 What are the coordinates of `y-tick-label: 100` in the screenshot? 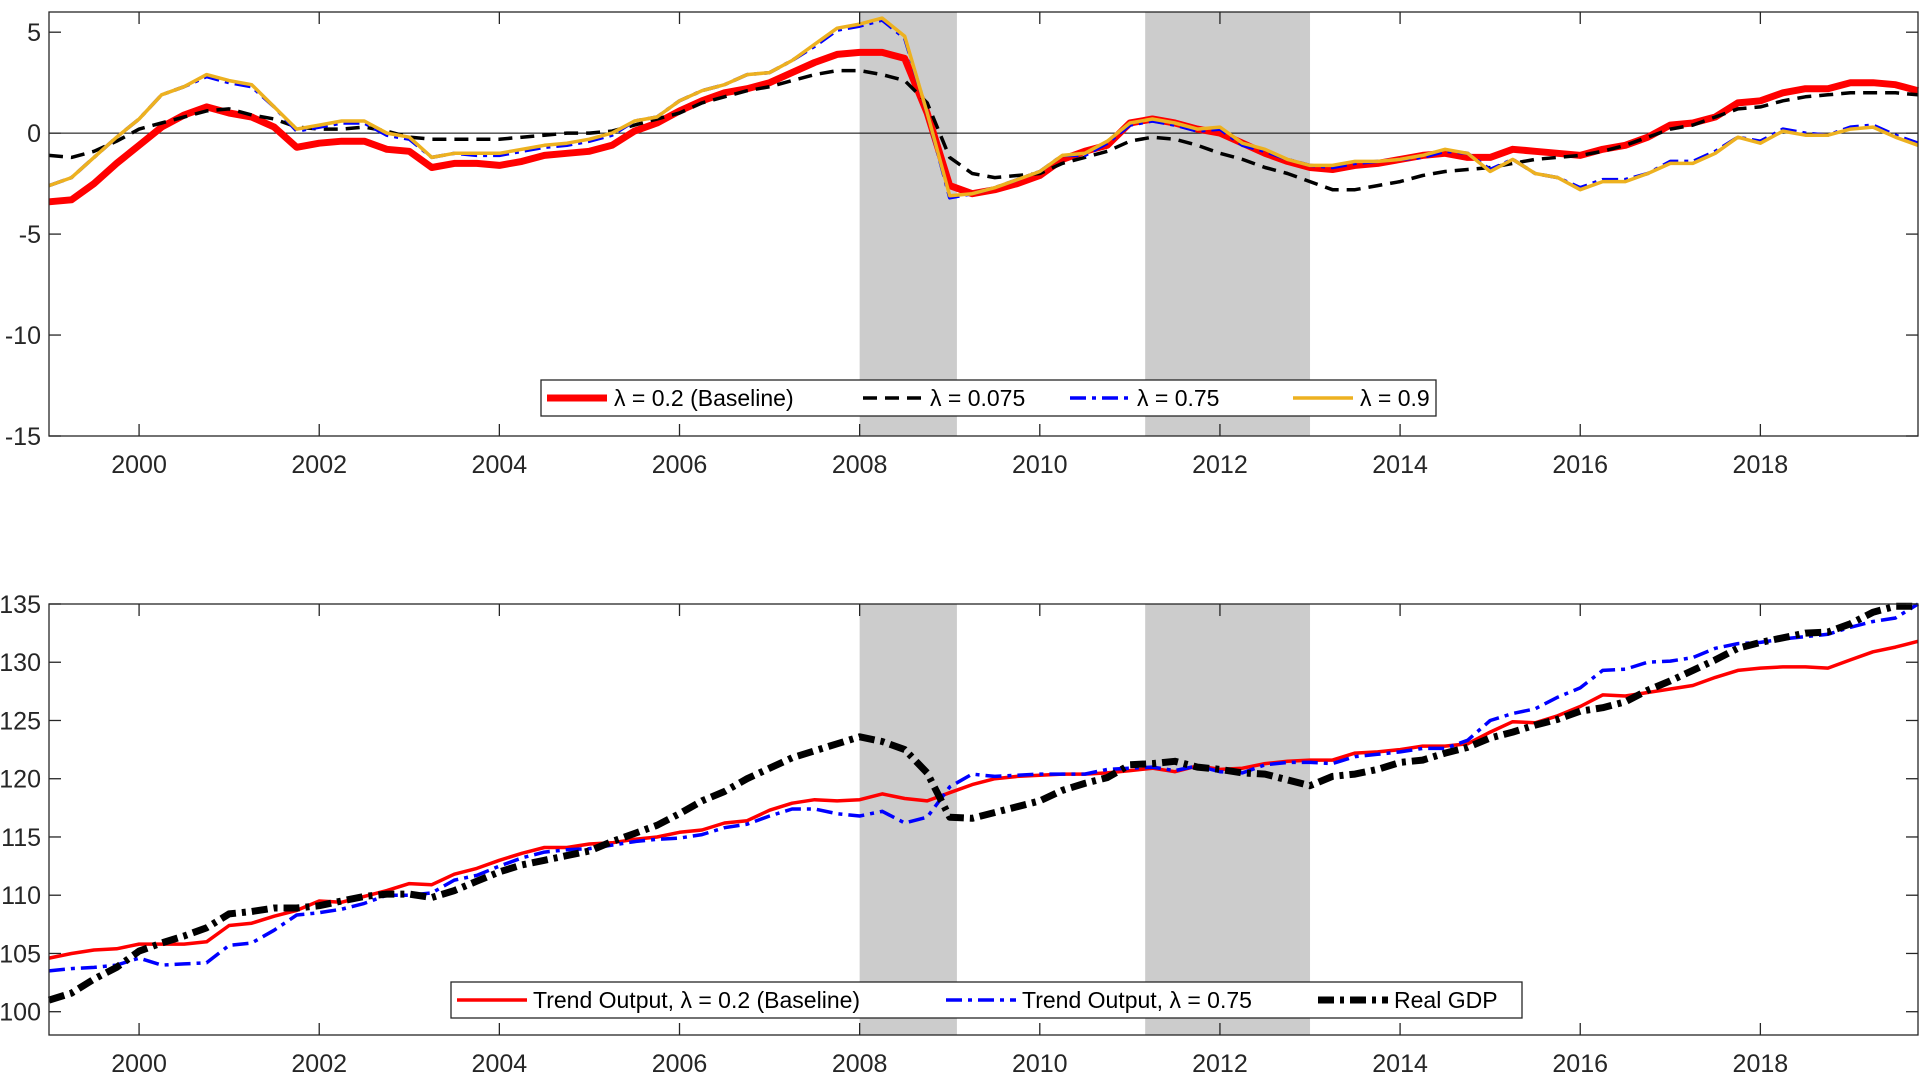 It's located at (20, 1013).